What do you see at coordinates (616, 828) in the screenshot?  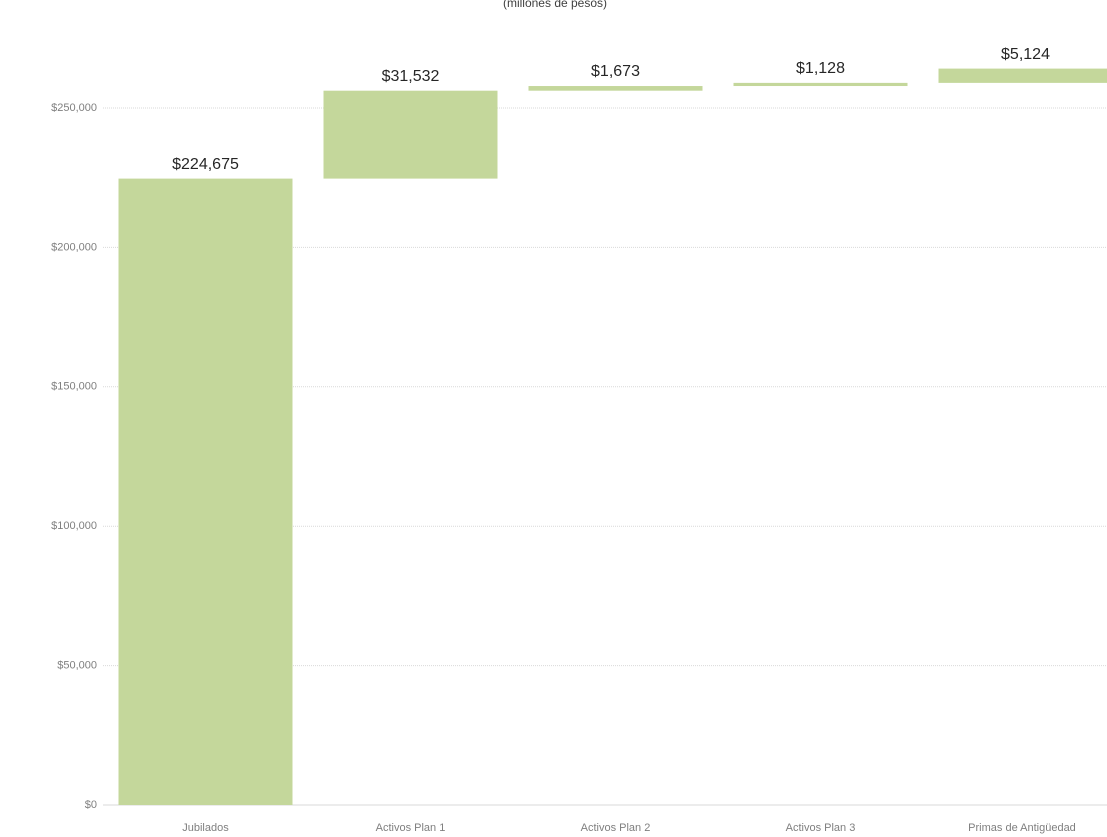 I see `x-tick-label: Activos Plan 2` at bounding box center [616, 828].